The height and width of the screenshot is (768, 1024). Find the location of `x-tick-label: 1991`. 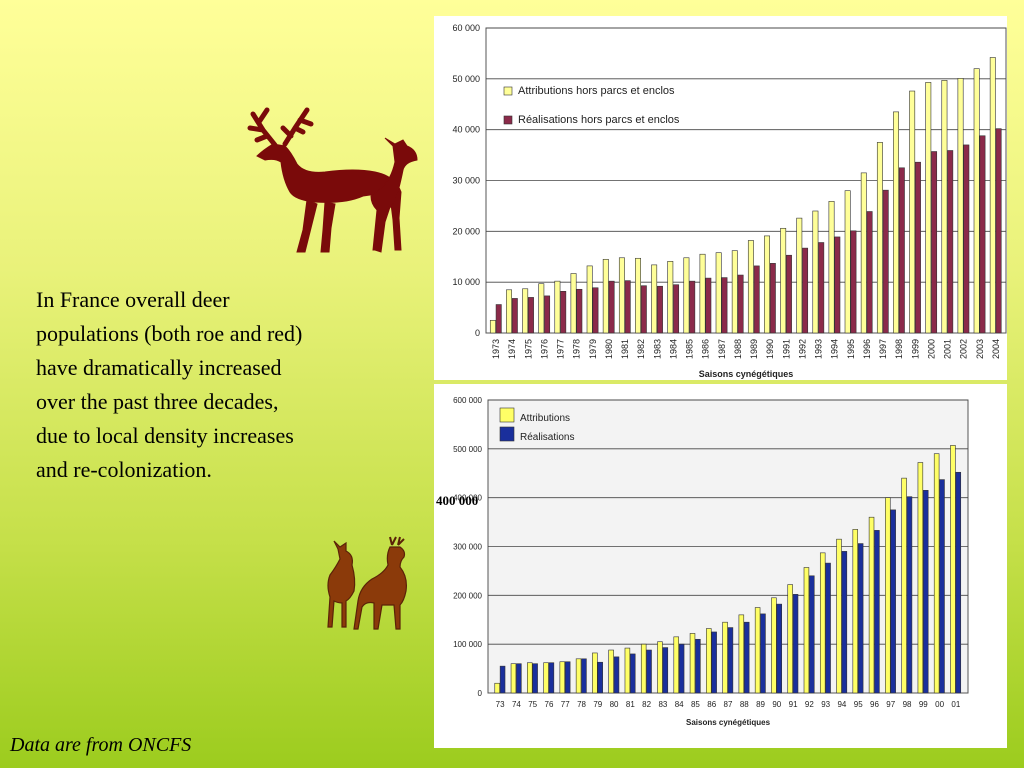

x-tick-label: 1991 is located at coordinates (786, 349).